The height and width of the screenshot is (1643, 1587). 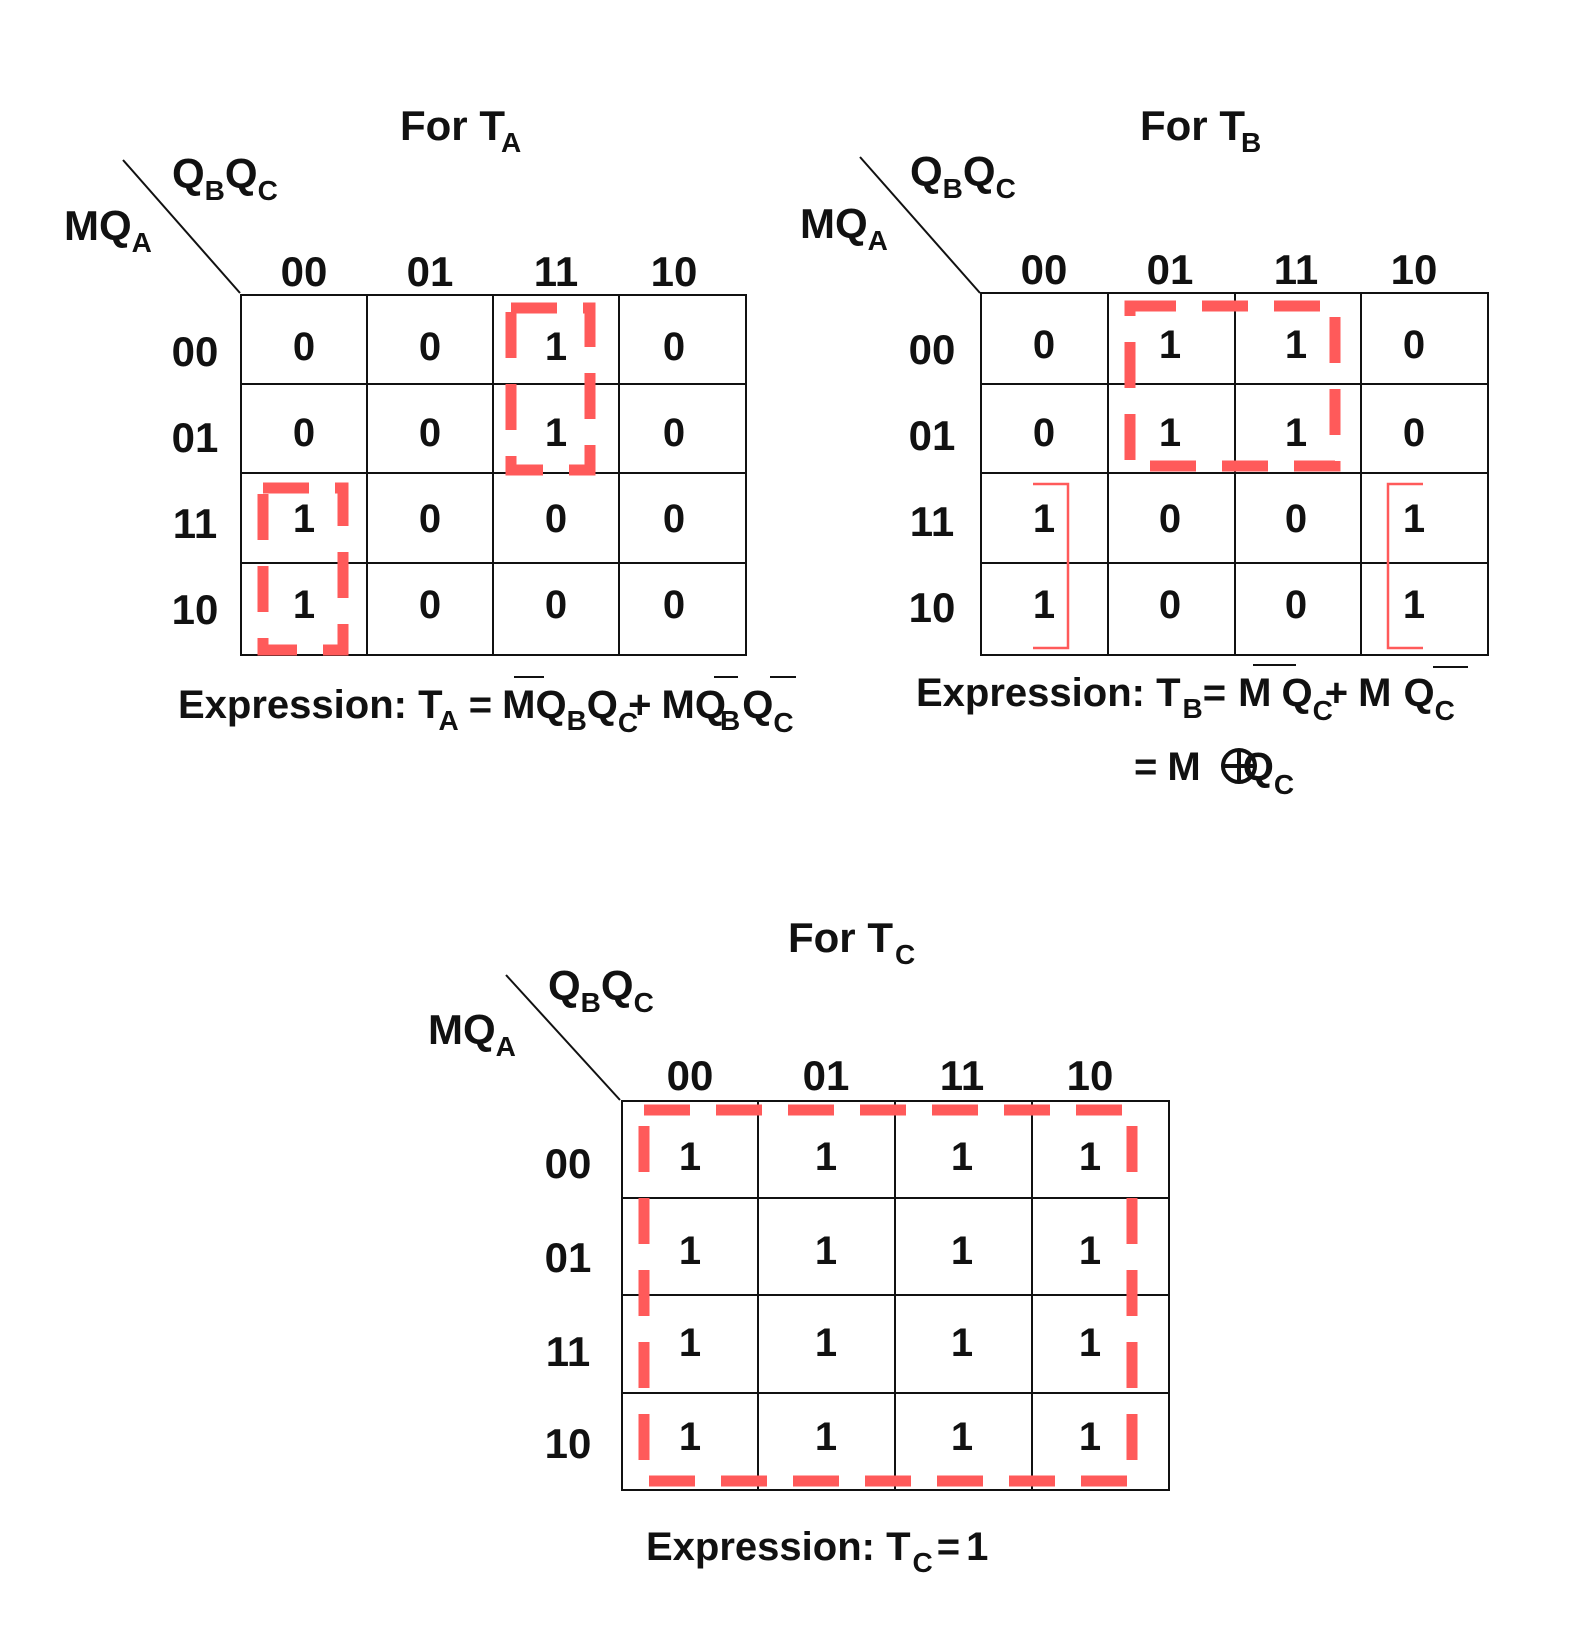 What do you see at coordinates (195, 523) in the screenshot?
I see `ta-row-header: 11` at bounding box center [195, 523].